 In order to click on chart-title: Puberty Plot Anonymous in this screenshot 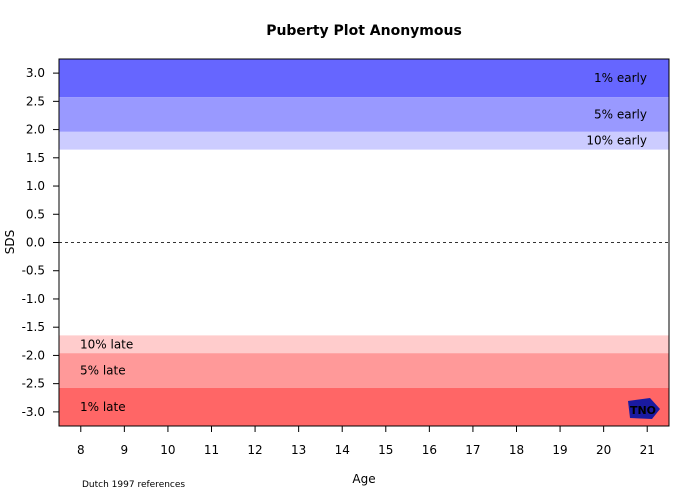, I will do `click(364, 31)`.